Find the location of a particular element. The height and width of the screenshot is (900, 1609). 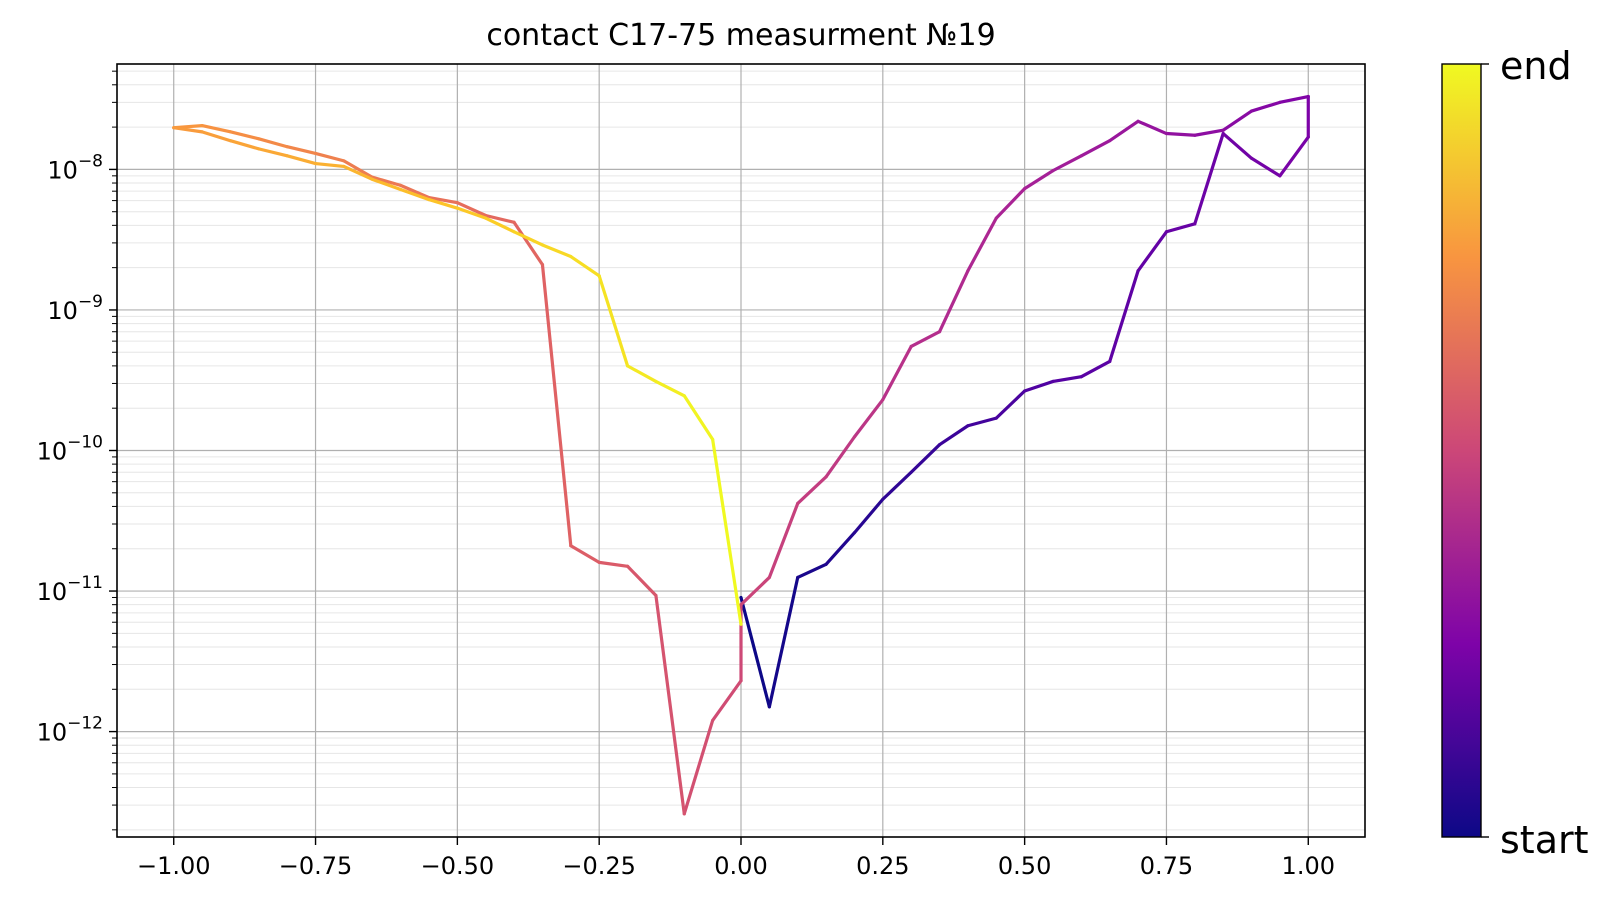

y-tick-exponent: −12 is located at coordinates (85, 724).